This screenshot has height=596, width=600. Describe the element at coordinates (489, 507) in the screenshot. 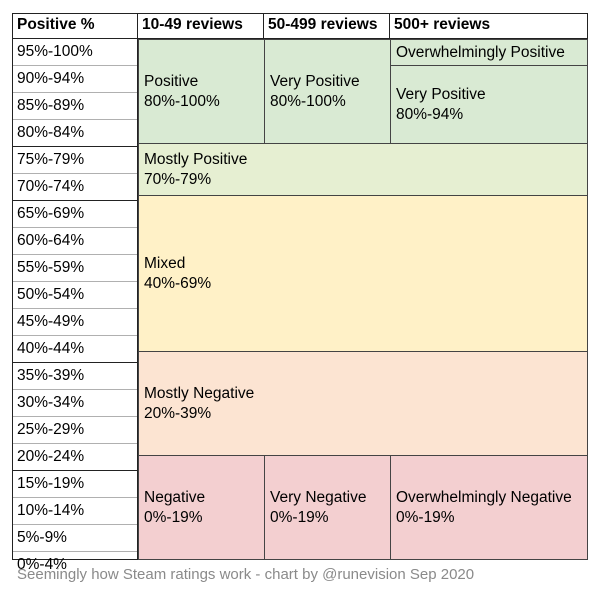

I see `rating-overwhelmingly-negative: Overwhelmingly Negative 0%-19%` at that location.